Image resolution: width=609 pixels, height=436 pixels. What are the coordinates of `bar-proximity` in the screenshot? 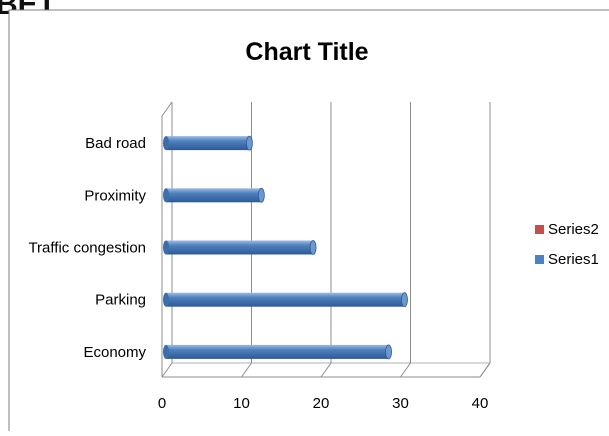 It's located at (214, 195).